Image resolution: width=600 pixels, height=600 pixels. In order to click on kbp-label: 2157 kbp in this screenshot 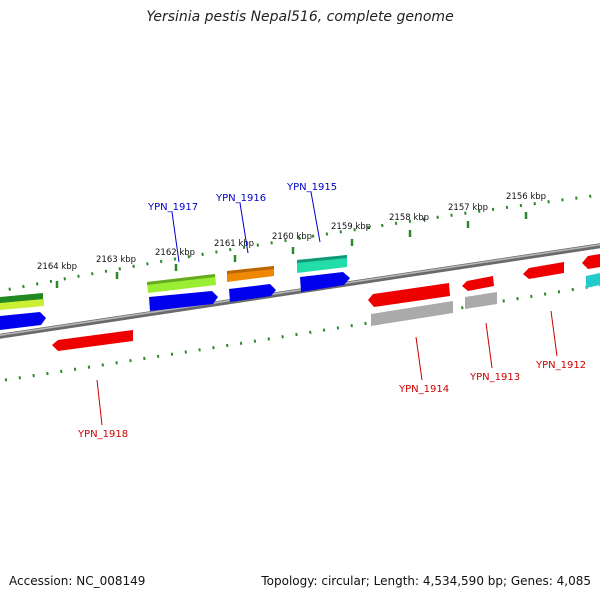, I will do `click(468, 208)`.